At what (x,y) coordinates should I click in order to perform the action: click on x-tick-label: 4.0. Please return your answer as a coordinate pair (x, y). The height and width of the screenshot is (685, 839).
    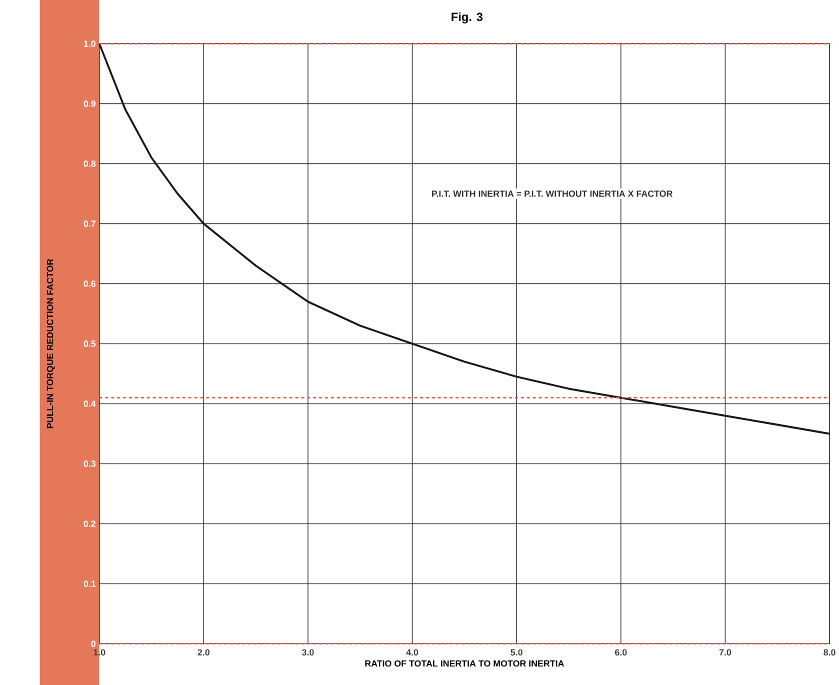
    Looking at the image, I should click on (412, 652).